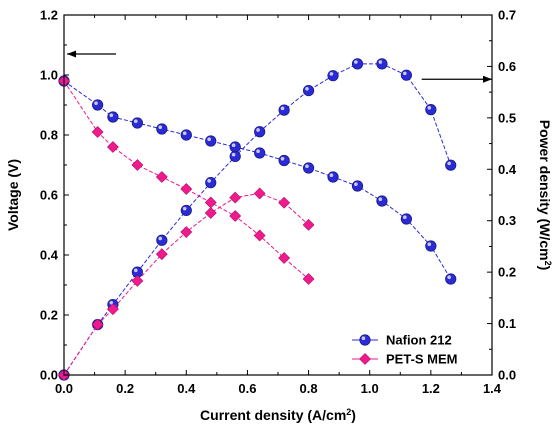 The image size is (558, 430). What do you see at coordinates (72, 54) in the screenshot?
I see `arrow-head` at bounding box center [72, 54].